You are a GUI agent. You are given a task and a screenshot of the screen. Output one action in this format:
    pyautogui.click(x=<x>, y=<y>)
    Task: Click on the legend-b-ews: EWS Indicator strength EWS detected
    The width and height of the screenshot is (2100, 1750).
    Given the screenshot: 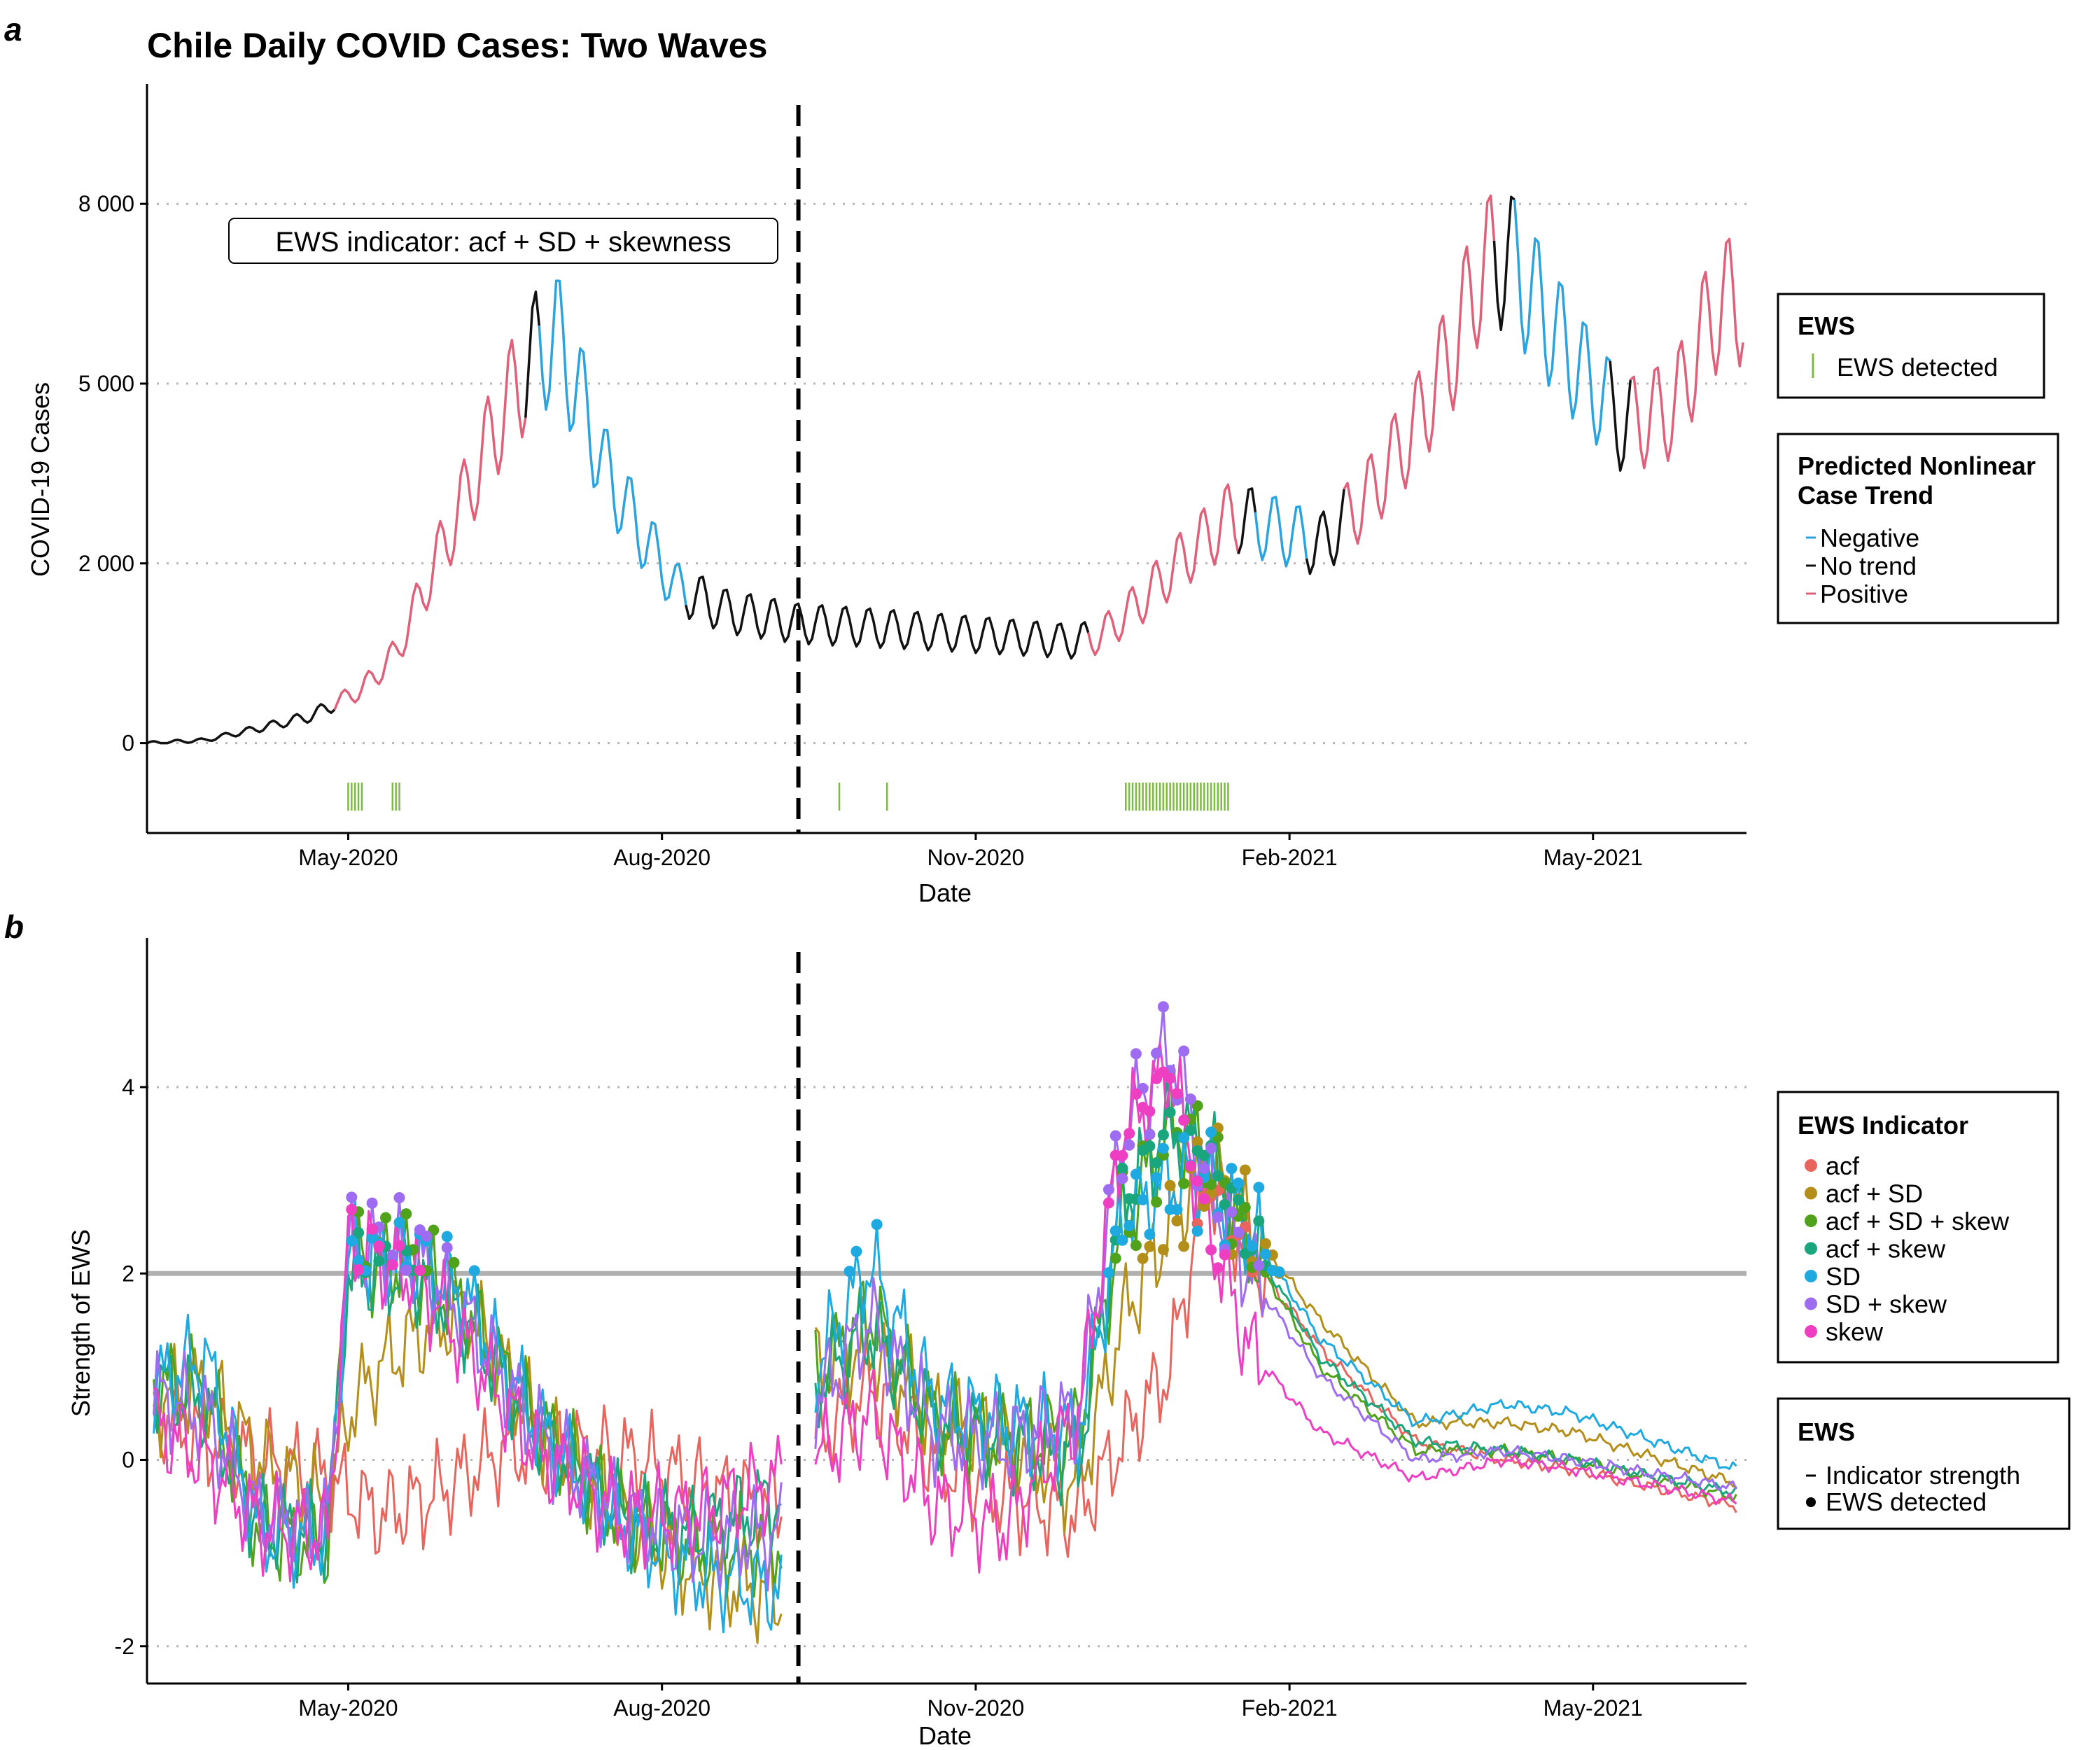 What is the action you would take?
    pyautogui.click(x=1924, y=1463)
    